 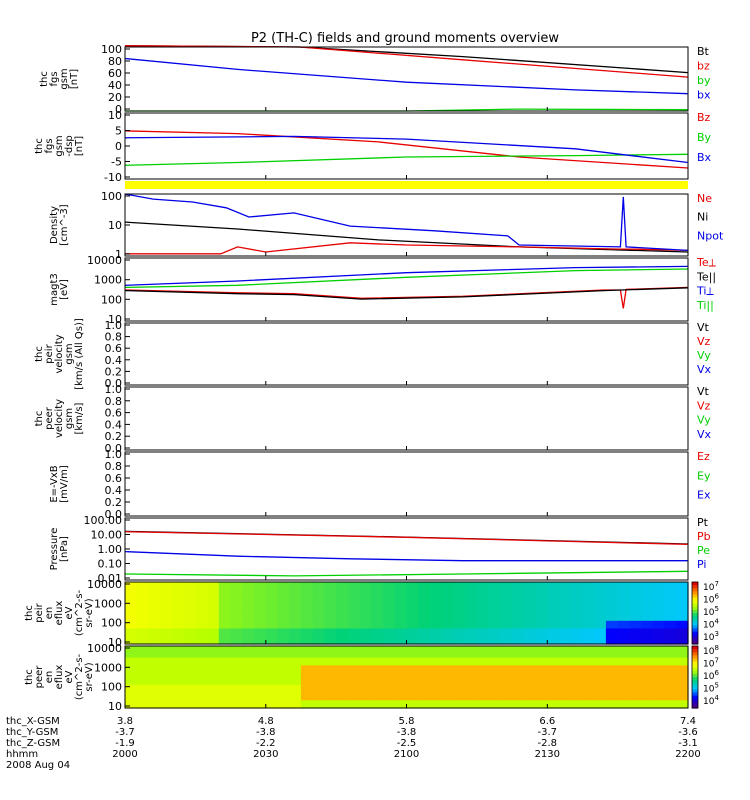 I want to click on x-row-value: -1.9, so click(x=125, y=743).